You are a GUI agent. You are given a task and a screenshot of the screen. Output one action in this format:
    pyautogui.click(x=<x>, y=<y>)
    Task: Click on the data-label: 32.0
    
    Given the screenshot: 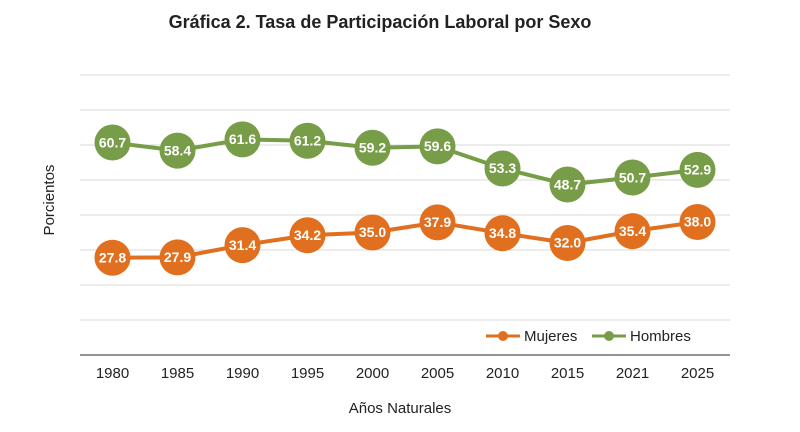 What is the action you would take?
    pyautogui.click(x=567, y=243)
    